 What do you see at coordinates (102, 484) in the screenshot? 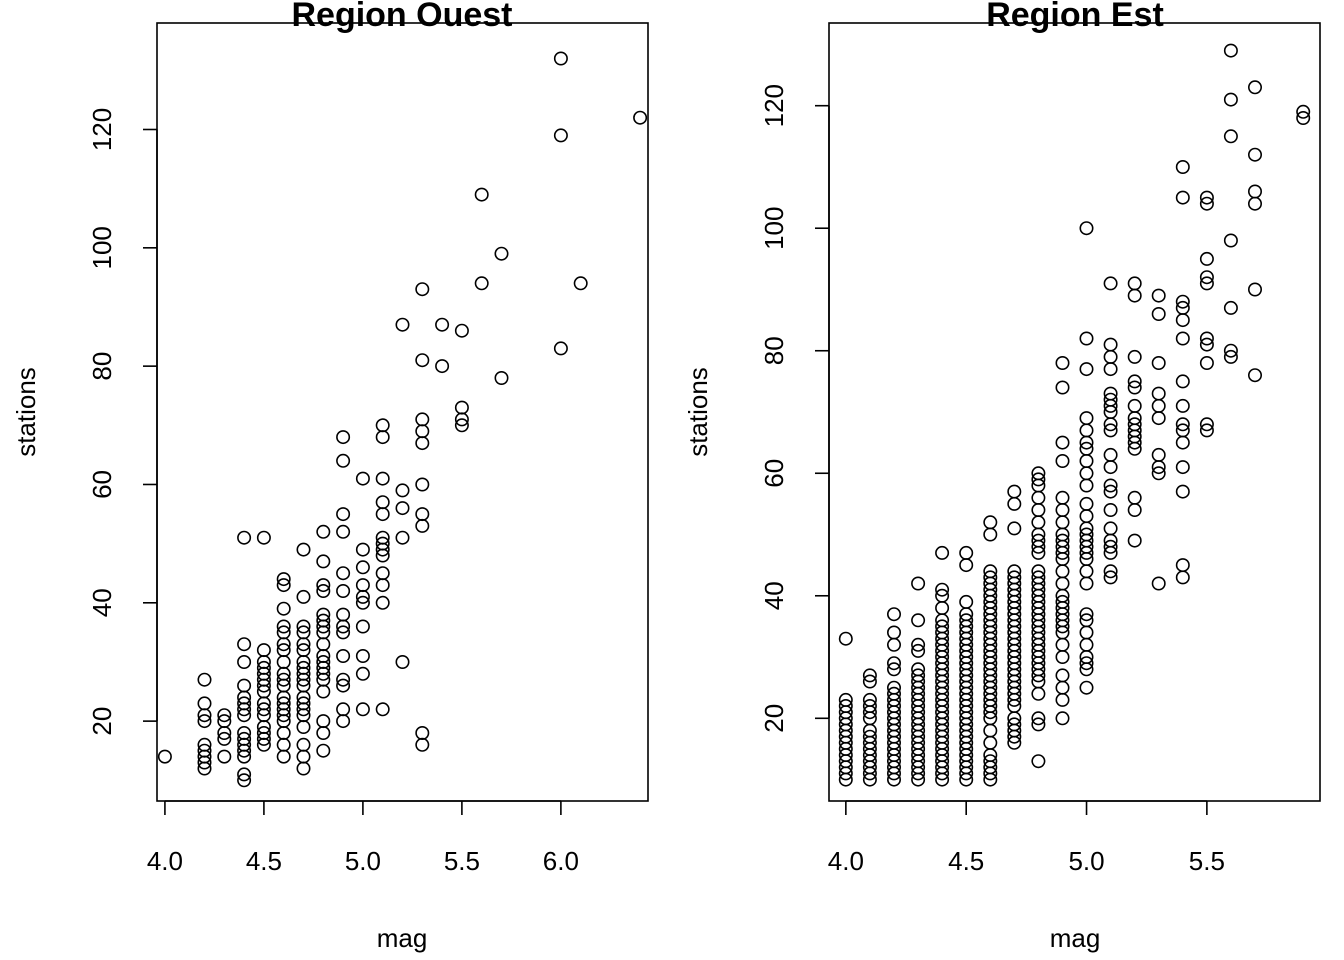
I see `y-tick-label: 60` at bounding box center [102, 484].